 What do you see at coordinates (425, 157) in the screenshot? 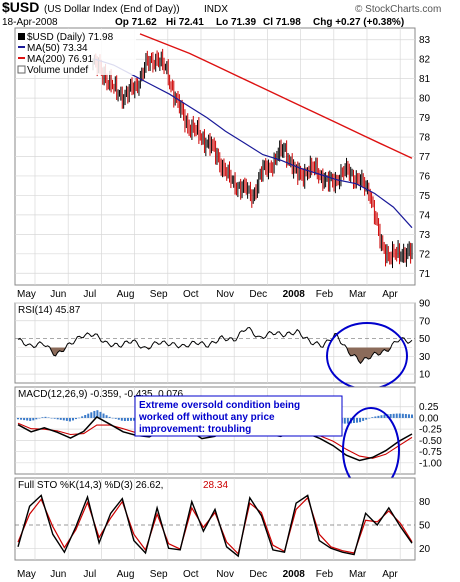
I see `y-tick-label: 77` at bounding box center [425, 157].